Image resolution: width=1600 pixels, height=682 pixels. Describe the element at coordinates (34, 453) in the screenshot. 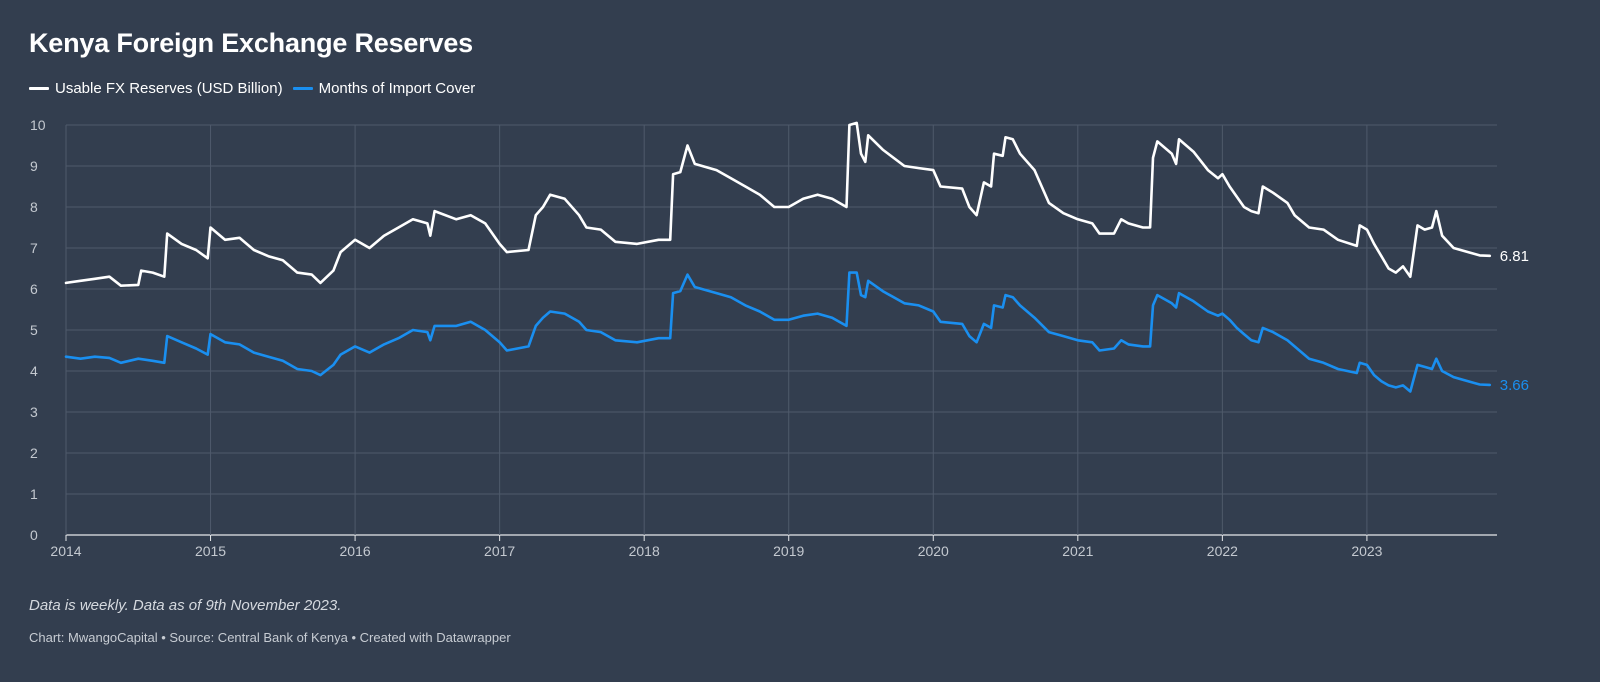

I see `y-tick-label: 2` at that location.